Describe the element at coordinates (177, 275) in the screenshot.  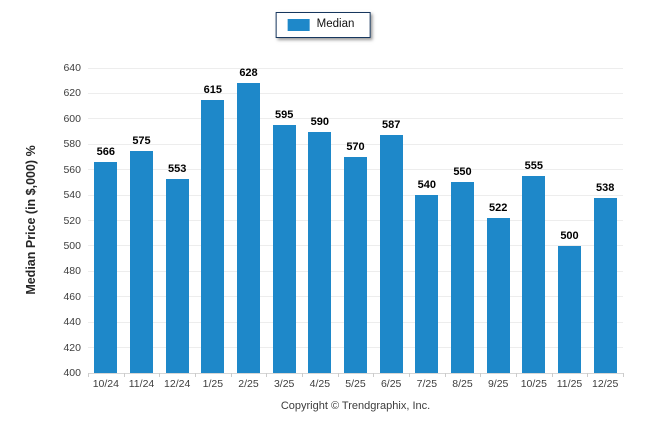
I see `bar-12/24` at that location.